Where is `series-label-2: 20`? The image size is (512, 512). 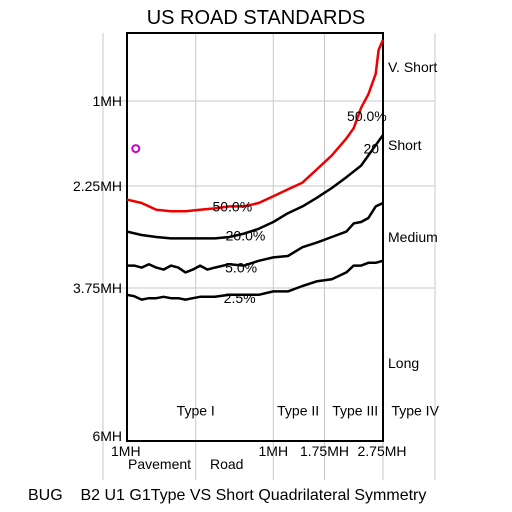 series-label-2: 20 is located at coordinates (372, 149).